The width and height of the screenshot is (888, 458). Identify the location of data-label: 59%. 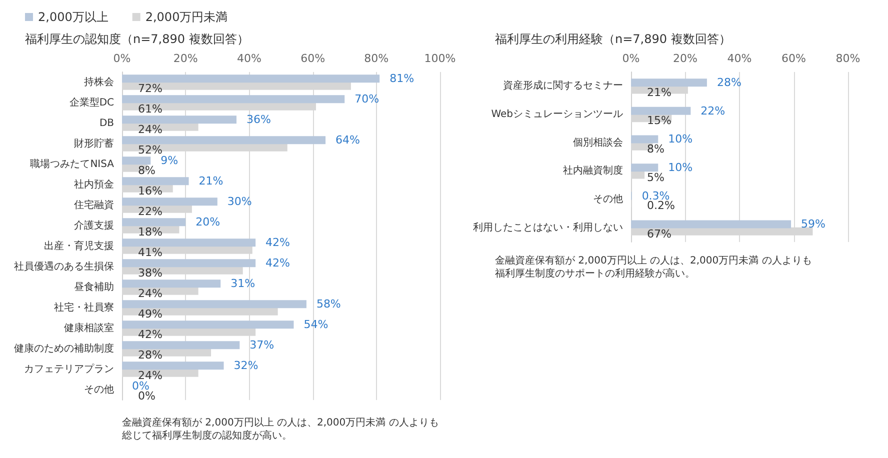
(813, 224).